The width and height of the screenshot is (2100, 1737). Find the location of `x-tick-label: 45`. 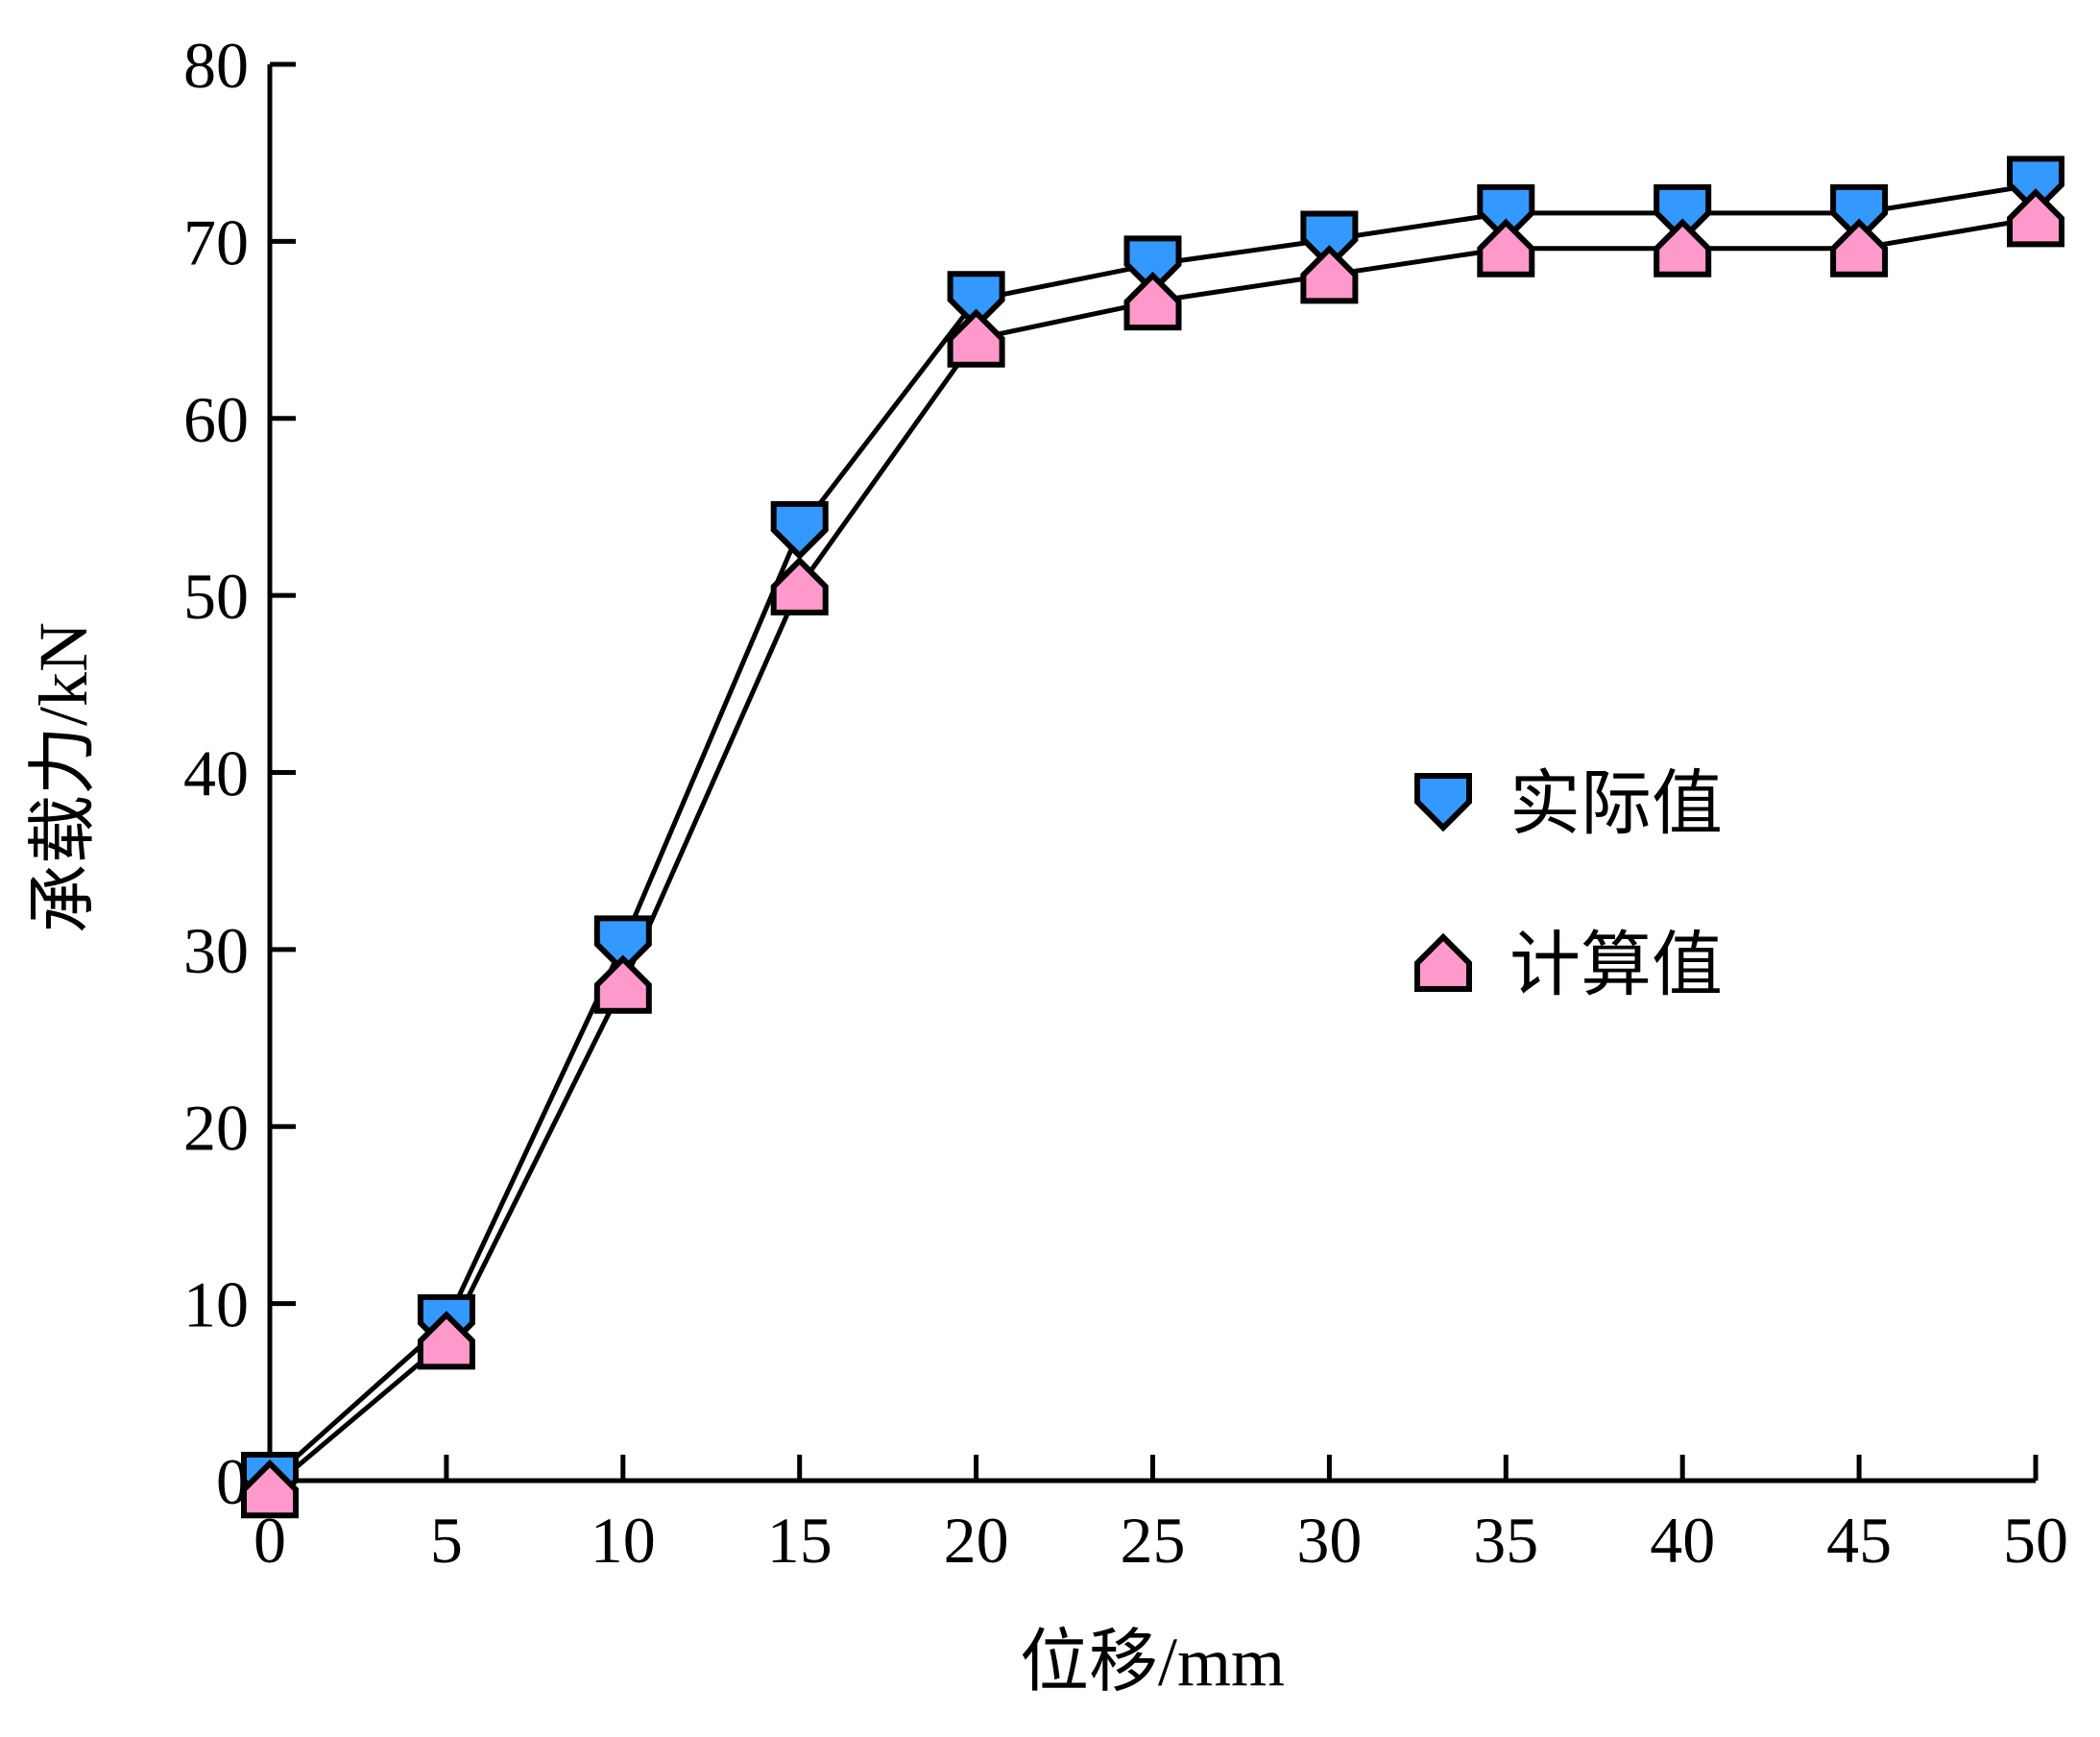

x-tick-label: 45 is located at coordinates (1859, 1540).